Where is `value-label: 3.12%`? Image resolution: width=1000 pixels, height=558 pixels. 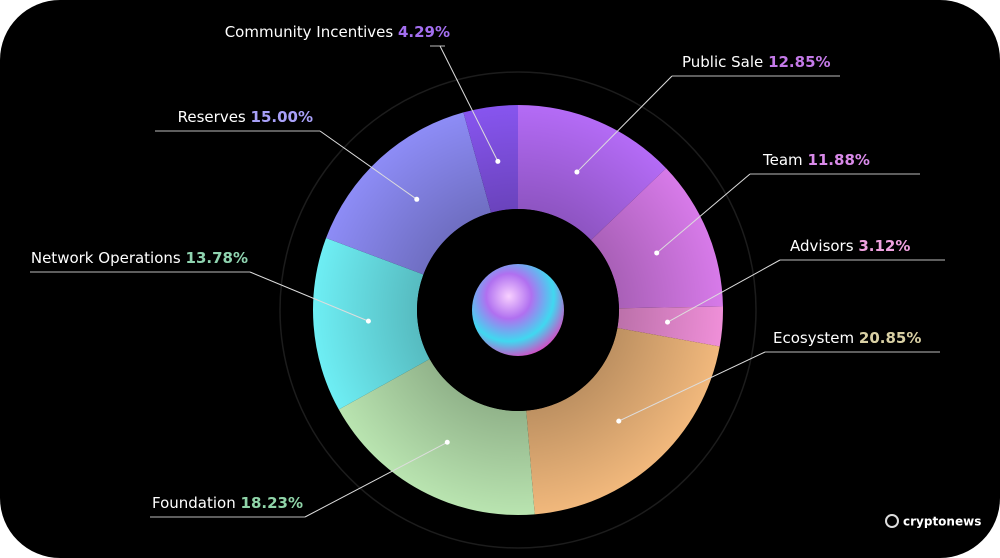
value-label: 3.12% is located at coordinates (884, 246).